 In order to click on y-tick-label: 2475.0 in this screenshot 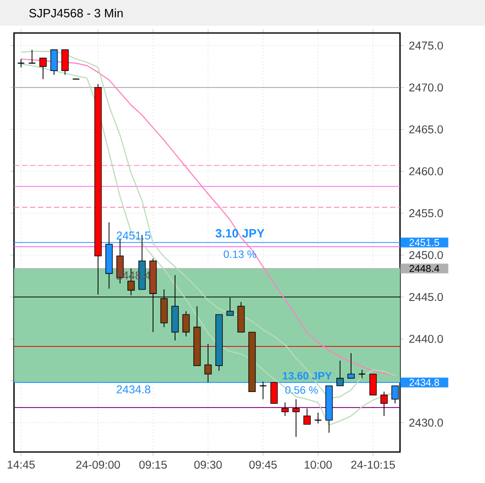, I will do `click(426, 46)`.